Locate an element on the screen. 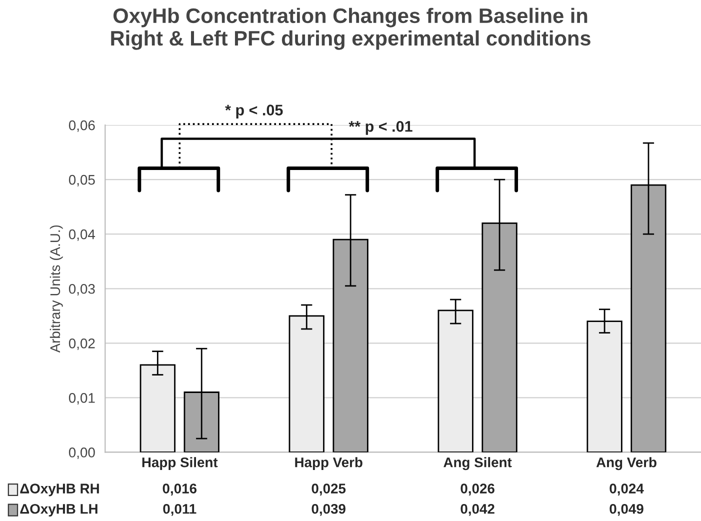 This screenshot has height=521, width=701. y-axis-title: Arbitrary Units (A.U.) is located at coordinates (56, 289).